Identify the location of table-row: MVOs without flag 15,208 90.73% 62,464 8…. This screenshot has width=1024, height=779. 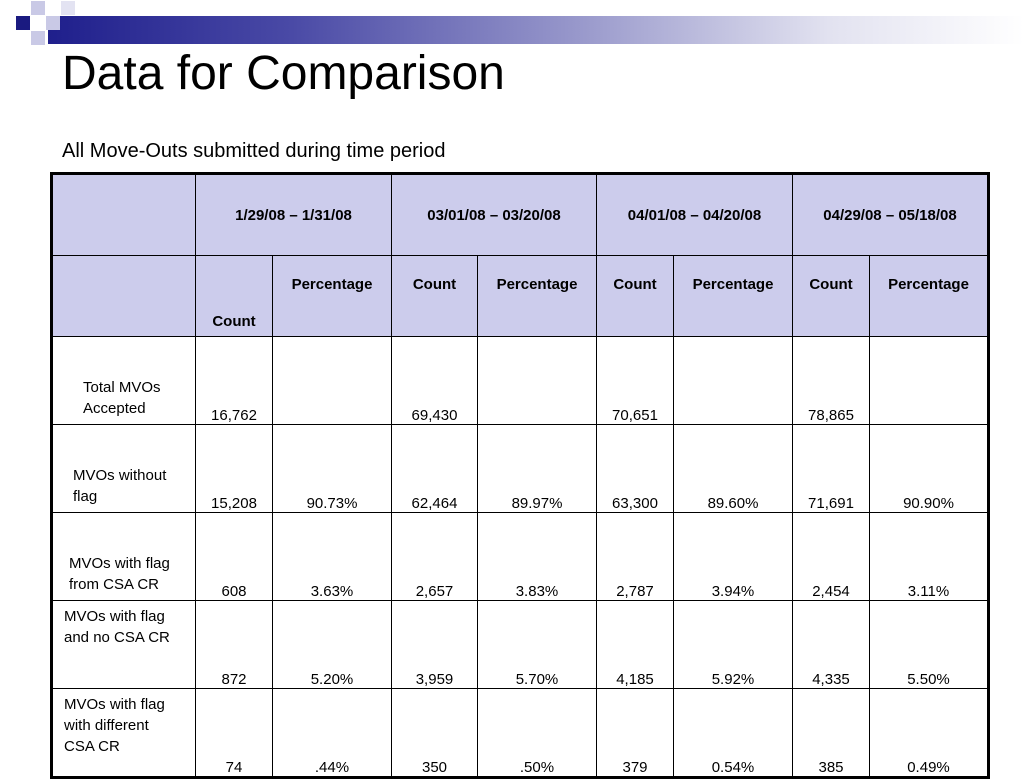
(520, 468).